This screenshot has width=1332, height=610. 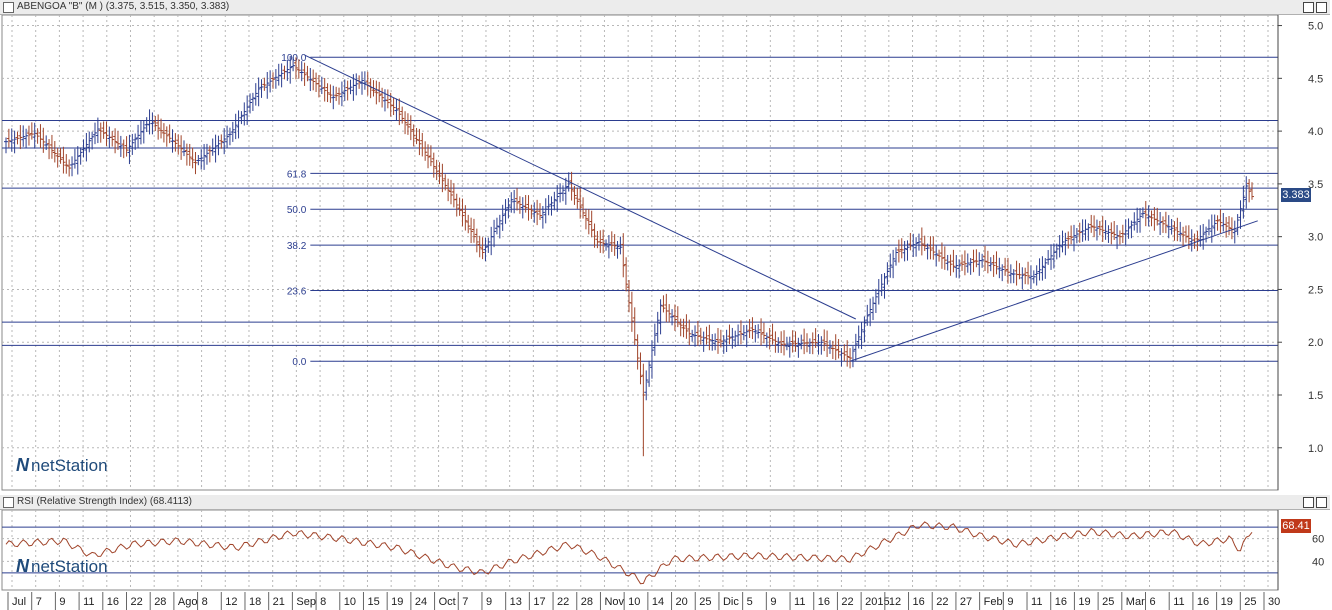 What do you see at coordinates (19, 602) in the screenshot?
I see `date-label: Jul` at bounding box center [19, 602].